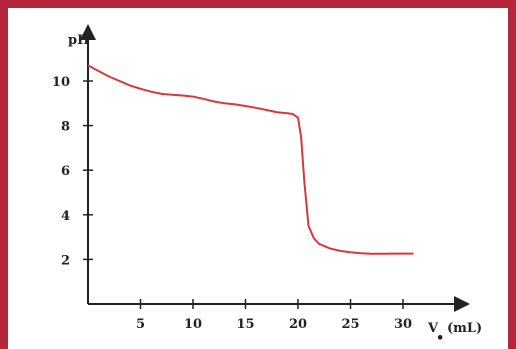 The image size is (516, 349). Describe the element at coordinates (403, 324) in the screenshot. I see `x-tick-label: 30` at that location.